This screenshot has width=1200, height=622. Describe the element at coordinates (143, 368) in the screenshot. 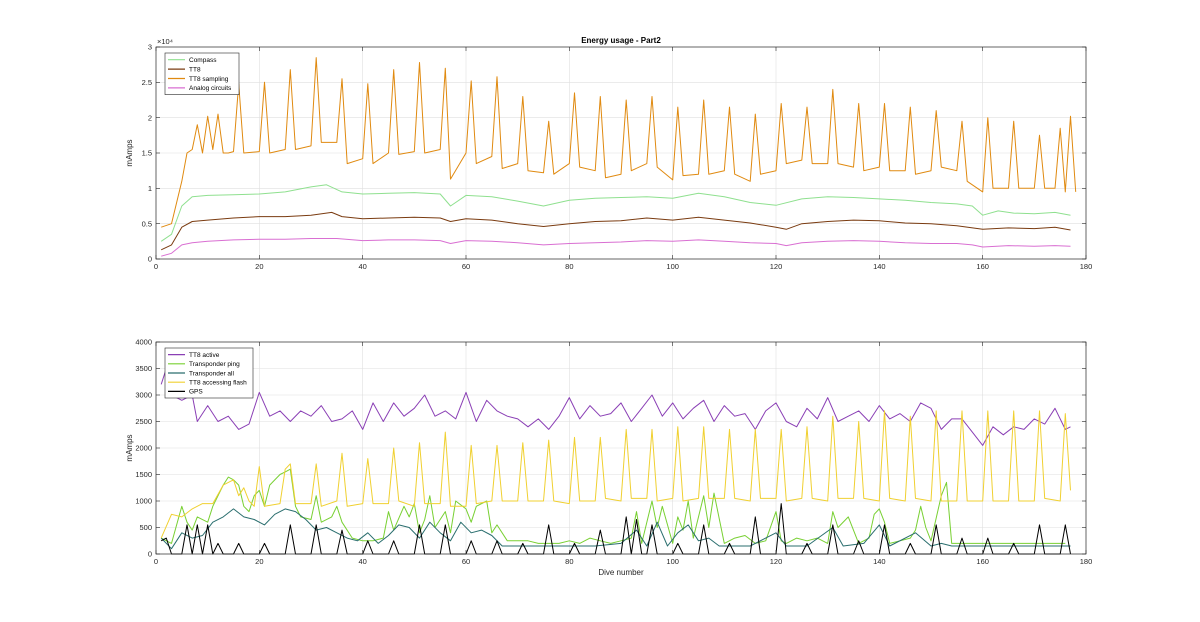

I see `c1-ytick-label-7: 3500` at that location.